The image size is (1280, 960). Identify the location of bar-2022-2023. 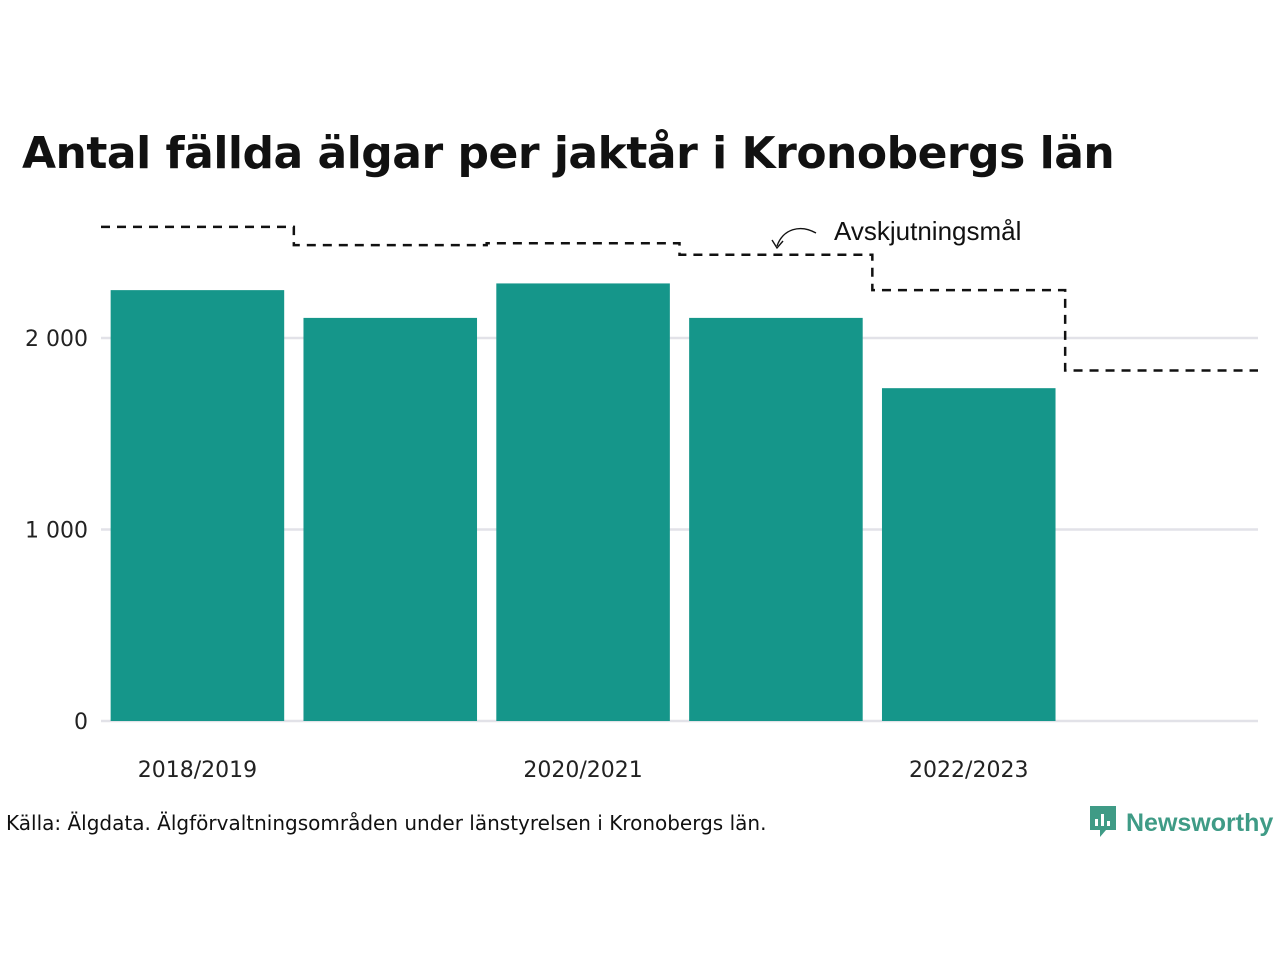
(968, 554).